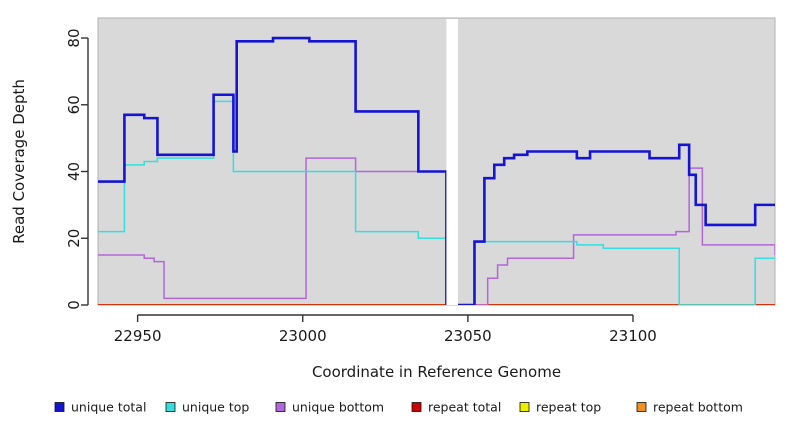 This screenshot has height=432, width=792. Describe the element at coordinates (74, 305) in the screenshot. I see `y-tick-label: 0` at that location.